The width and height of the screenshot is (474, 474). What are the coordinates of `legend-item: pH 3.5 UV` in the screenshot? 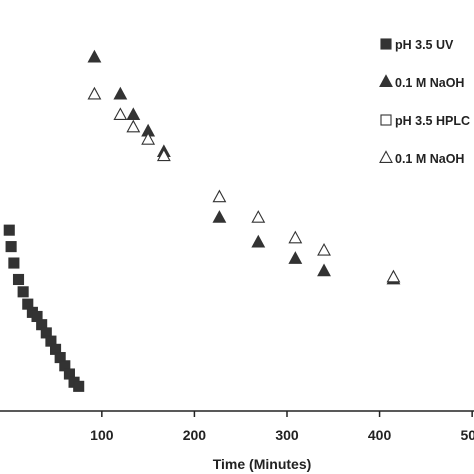 It's located at (417, 45).